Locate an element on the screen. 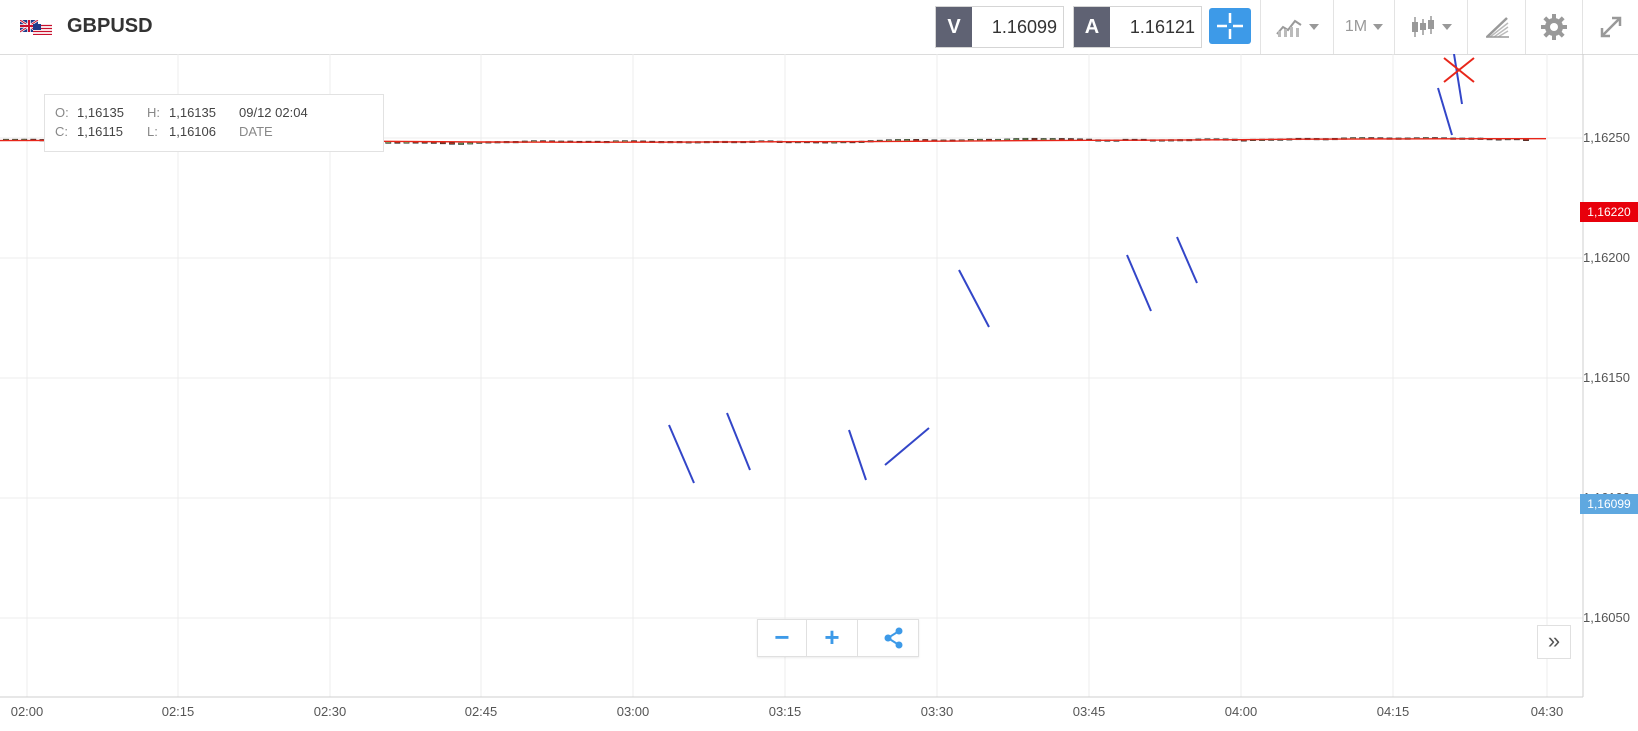 The width and height of the screenshot is (1638, 731). scroll-forward-button: » is located at coordinates (1554, 642).